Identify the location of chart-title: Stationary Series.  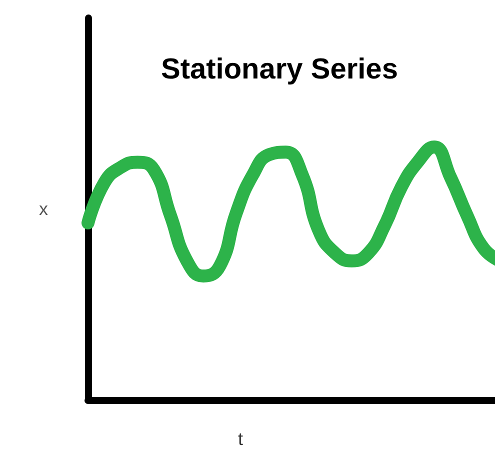
(279, 70).